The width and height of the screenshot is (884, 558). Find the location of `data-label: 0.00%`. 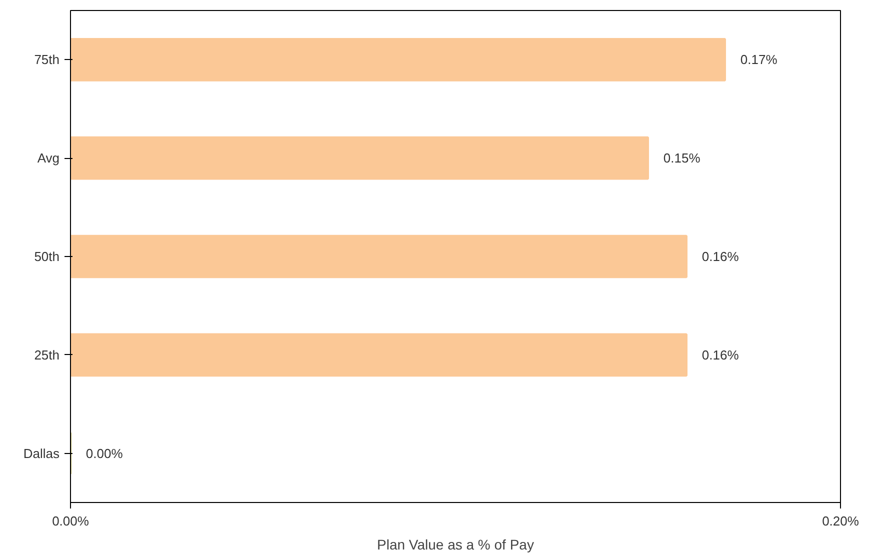

data-label: 0.00% is located at coordinates (105, 453).